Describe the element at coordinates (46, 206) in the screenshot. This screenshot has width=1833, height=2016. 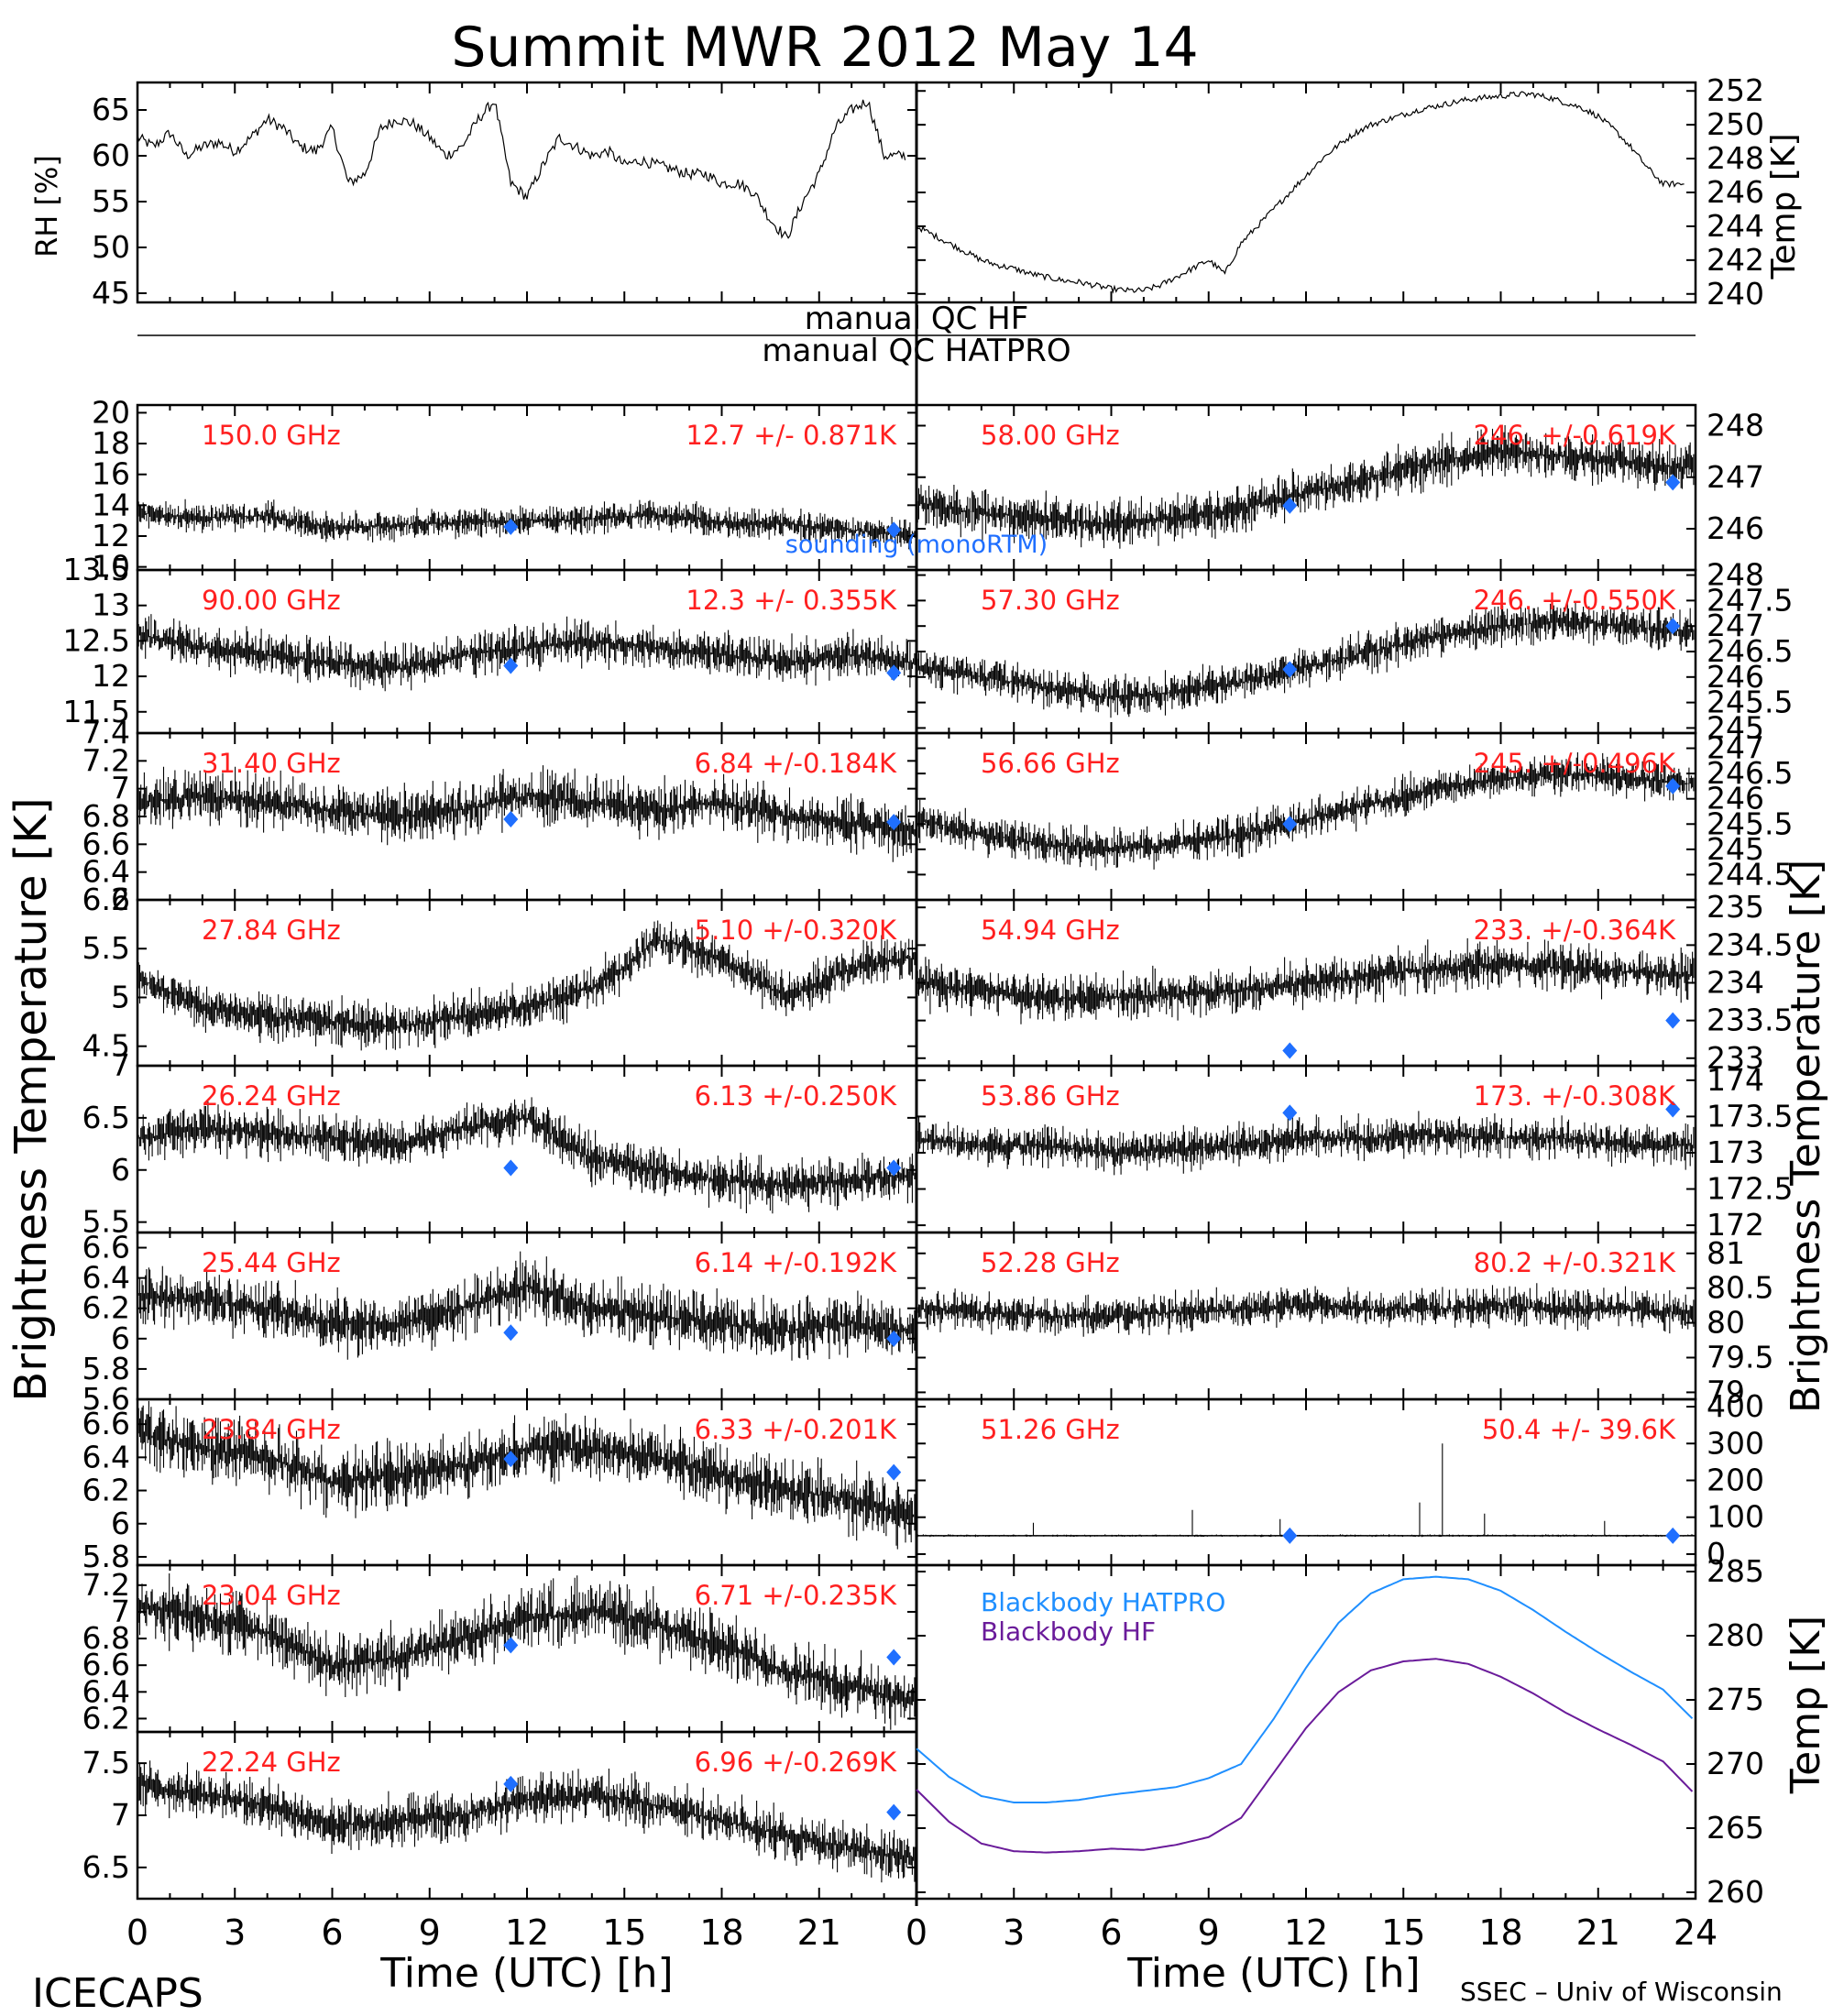
I see `rh-axis-title: RH [%]` at that location.